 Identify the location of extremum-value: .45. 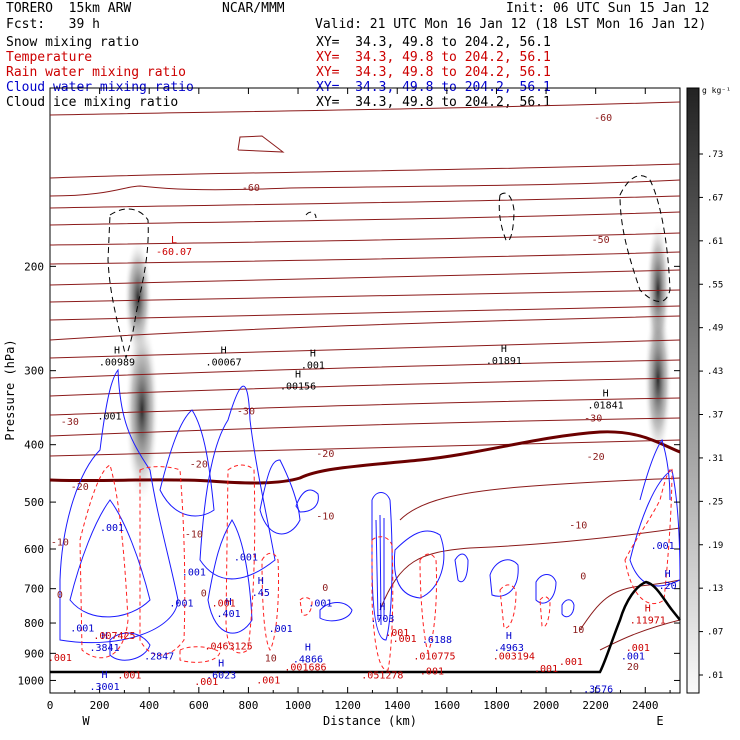
(261, 593).